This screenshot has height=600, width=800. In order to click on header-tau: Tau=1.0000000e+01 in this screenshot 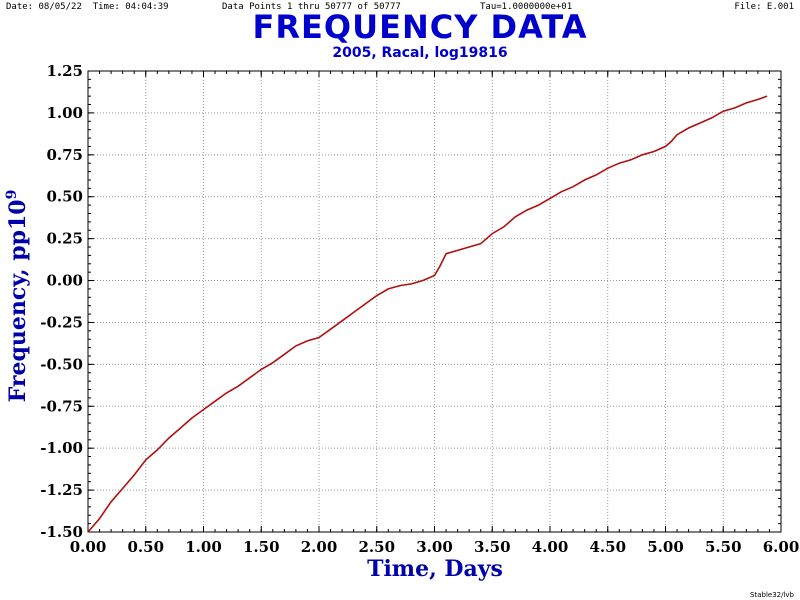, I will do `click(526, 7)`.